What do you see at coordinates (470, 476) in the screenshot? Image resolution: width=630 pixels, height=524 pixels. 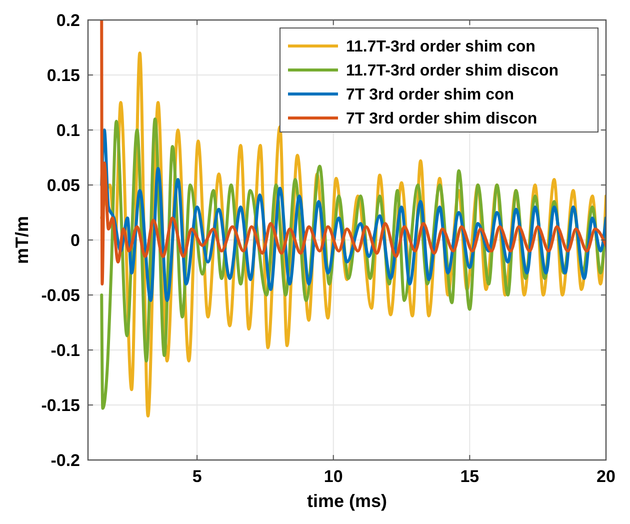 I see `x-tick-label: 15` at bounding box center [470, 476].